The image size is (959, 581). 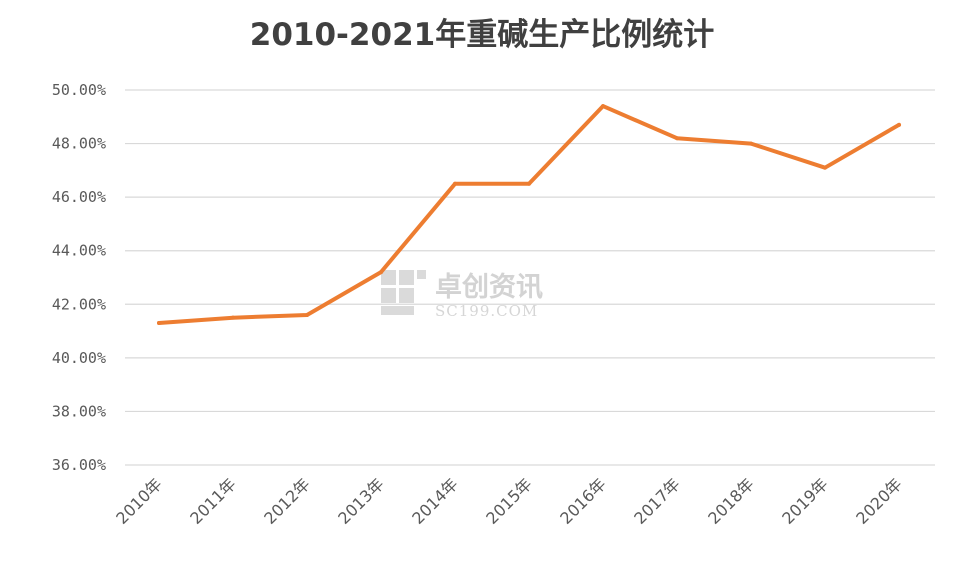 I want to click on x-tick-label: 2012年, so click(x=287, y=501).